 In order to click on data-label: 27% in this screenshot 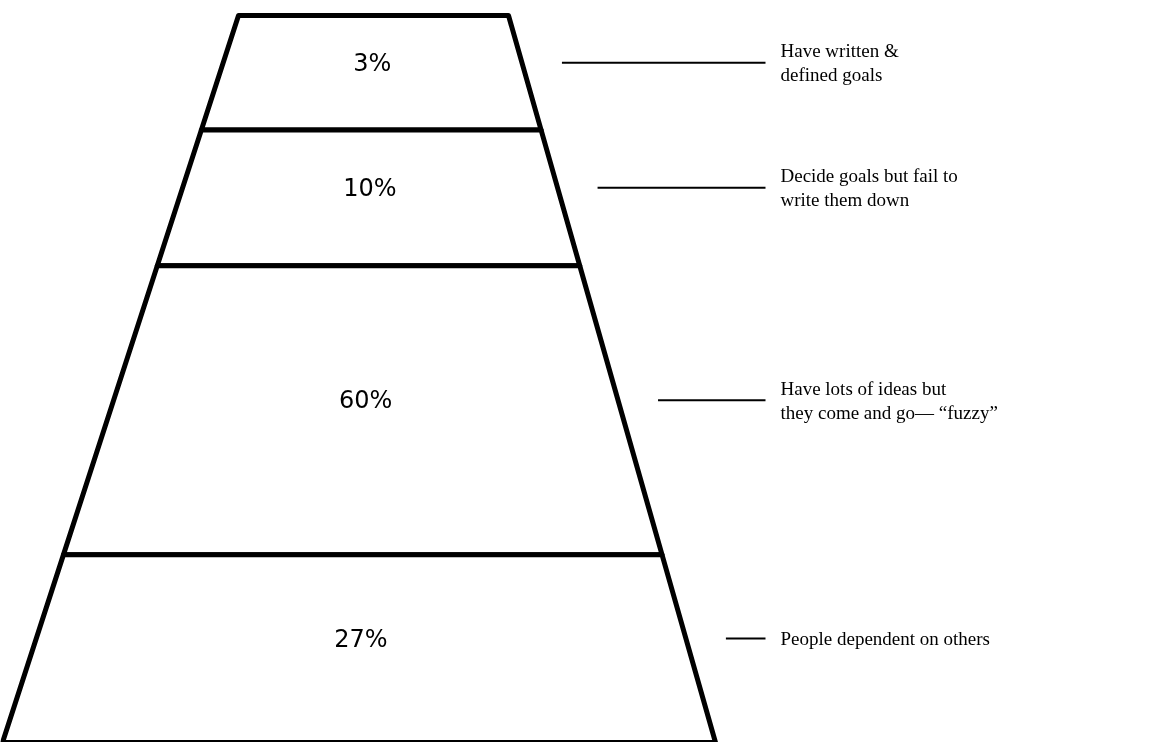, I will do `click(361, 638)`.